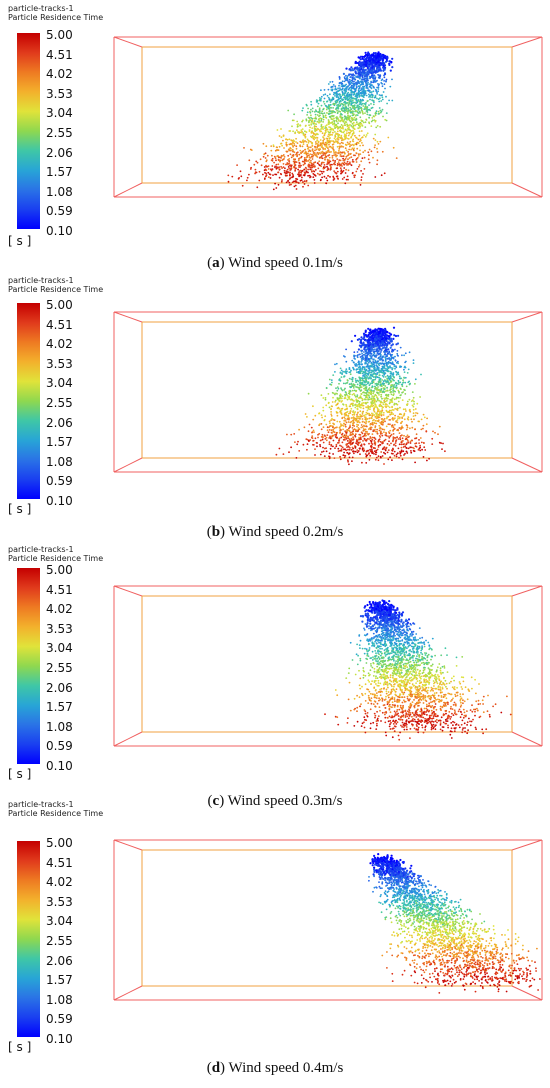 This screenshot has width=550, height=1088. What do you see at coordinates (41, 8) in the screenshot?
I see `colorbar-header-name: particle-tracks-1` at bounding box center [41, 8].